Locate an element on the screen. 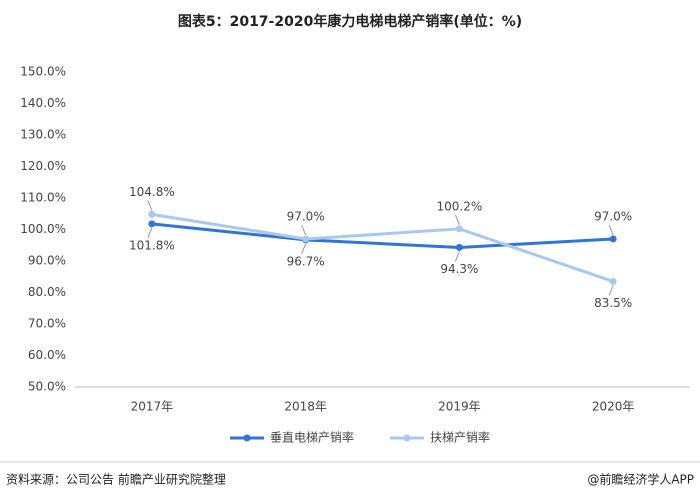 This screenshot has height=500, width=700. data-label: 101.8% is located at coordinates (152, 245).